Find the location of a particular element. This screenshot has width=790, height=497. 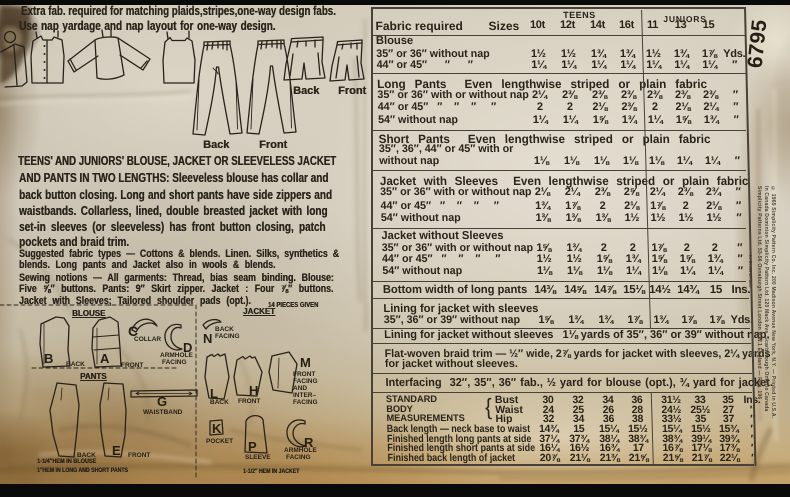

svg-text: P is located at coordinates (252, 446).